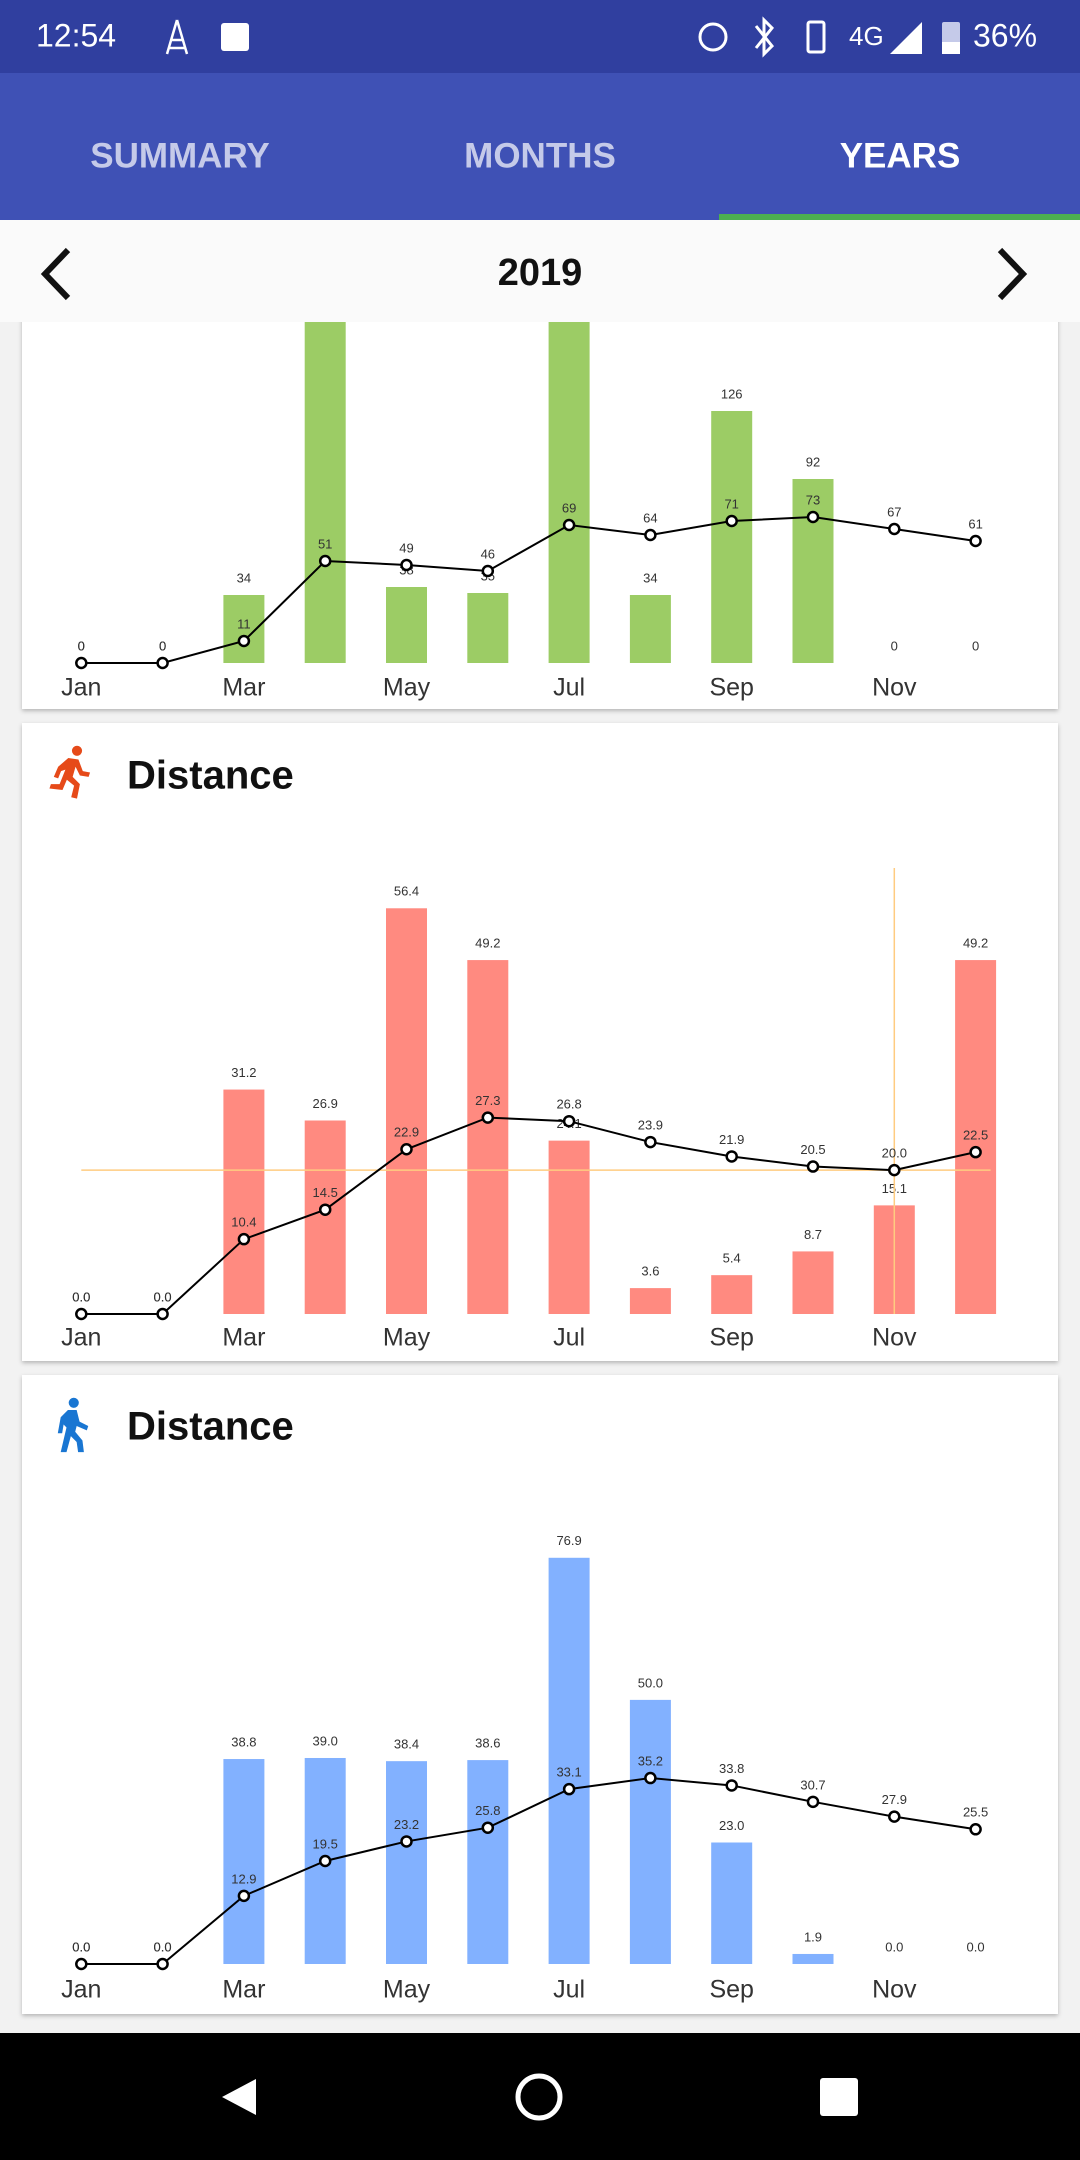  I want to click on value-label: 26.8, so click(568, 1104).